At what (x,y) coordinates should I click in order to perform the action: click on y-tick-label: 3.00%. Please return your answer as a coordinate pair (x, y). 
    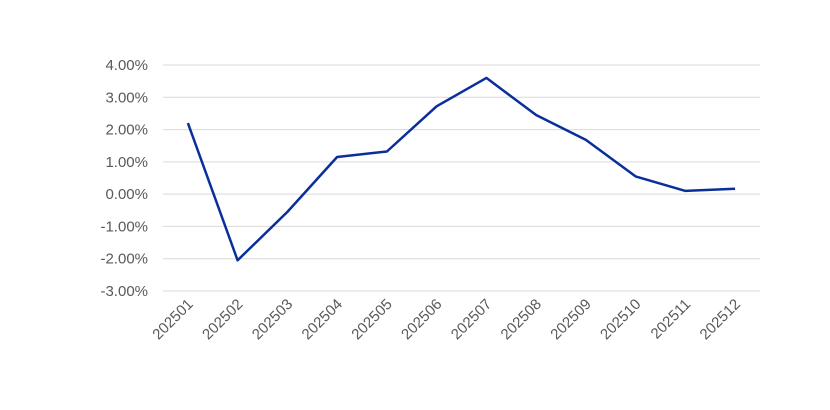
    Looking at the image, I should click on (126, 97).